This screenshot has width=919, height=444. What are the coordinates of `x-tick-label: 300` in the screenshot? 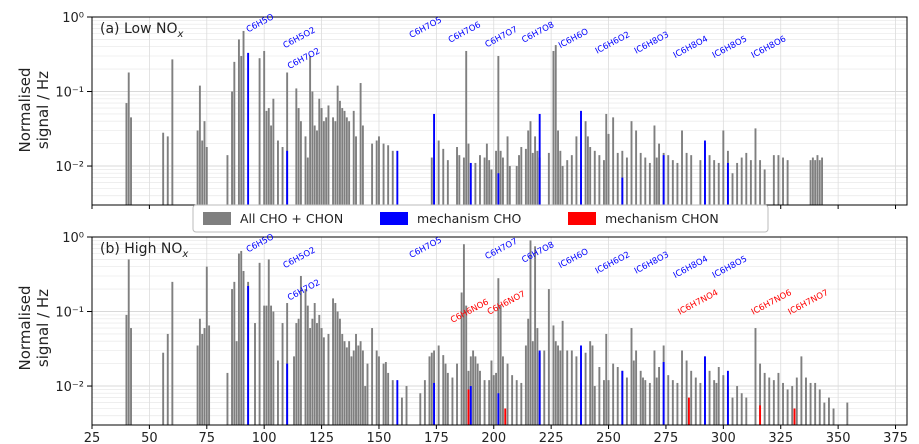 It's located at (723, 437).